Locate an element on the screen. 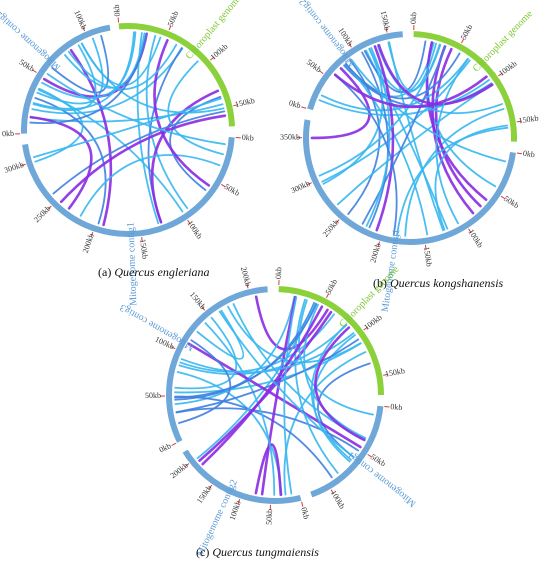 The image size is (550, 563). tick-label: 250kb is located at coordinates (42, 214).